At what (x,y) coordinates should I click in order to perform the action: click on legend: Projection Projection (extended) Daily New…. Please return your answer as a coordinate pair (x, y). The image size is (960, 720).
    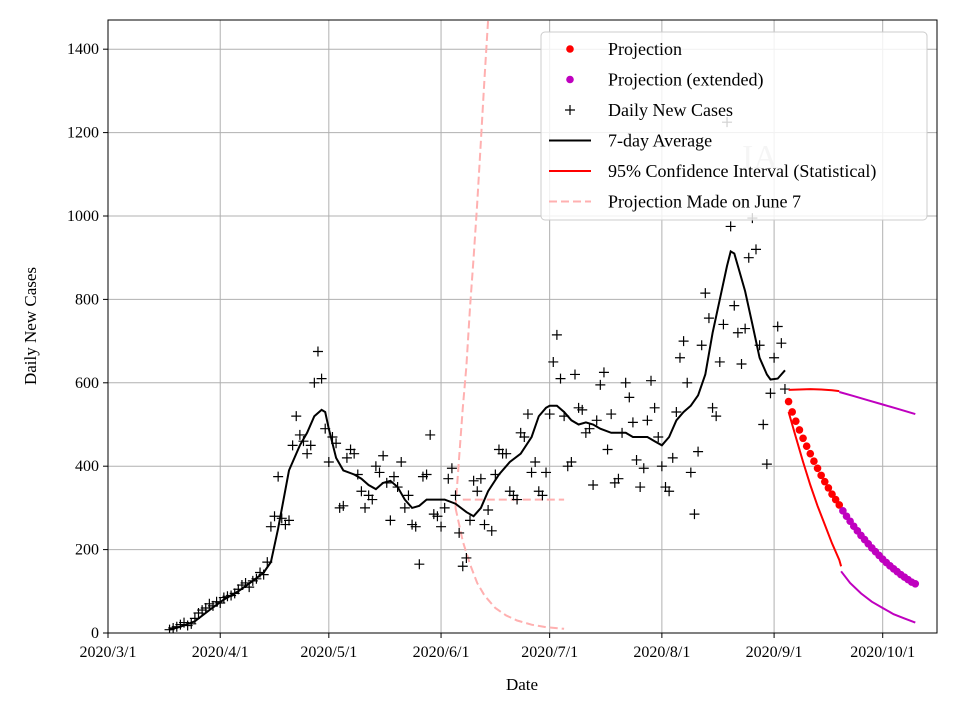
    Looking at the image, I should click on (734, 126).